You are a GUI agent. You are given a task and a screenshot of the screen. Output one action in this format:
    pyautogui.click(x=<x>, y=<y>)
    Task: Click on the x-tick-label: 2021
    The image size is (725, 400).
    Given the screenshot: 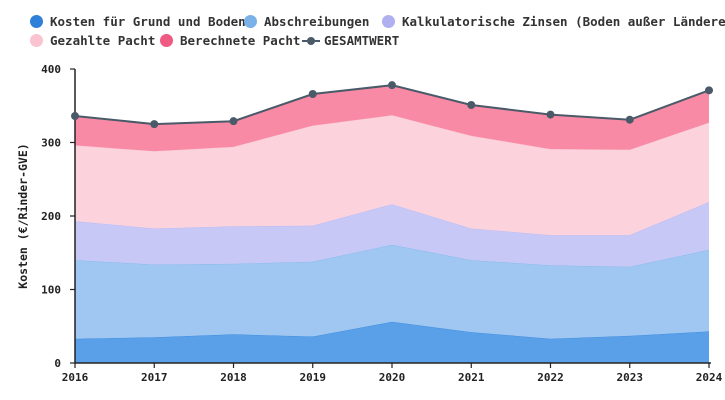 What is the action you would take?
    pyautogui.click(x=471, y=377)
    